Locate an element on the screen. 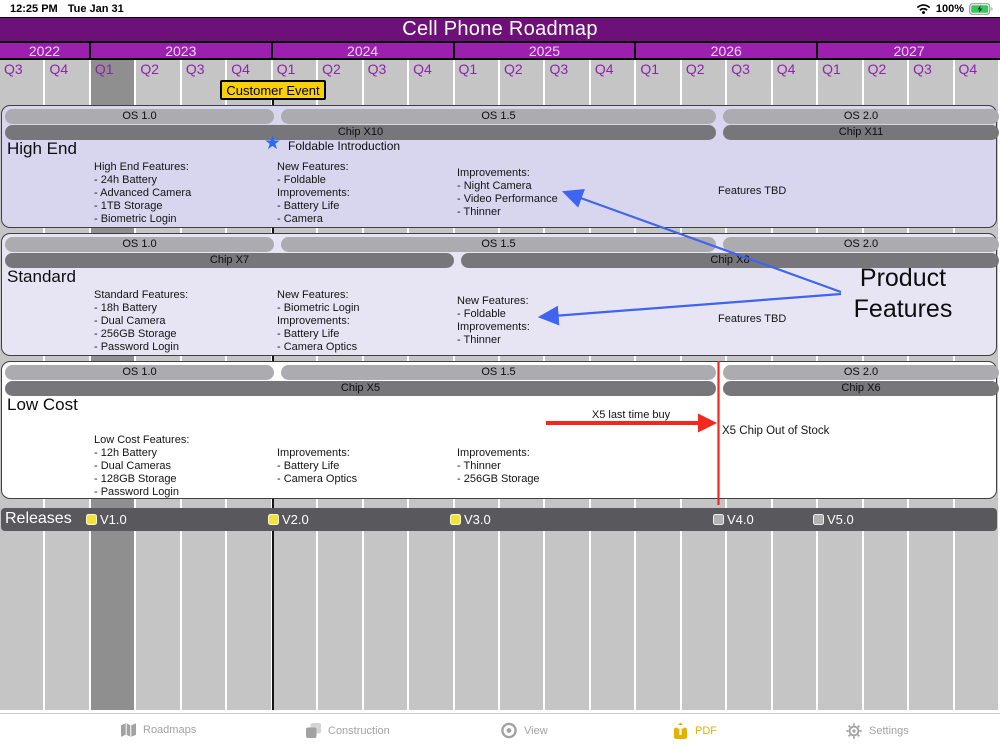 The height and width of the screenshot is (750, 1000). toolbar-item-label: Construction is located at coordinates (359, 730).